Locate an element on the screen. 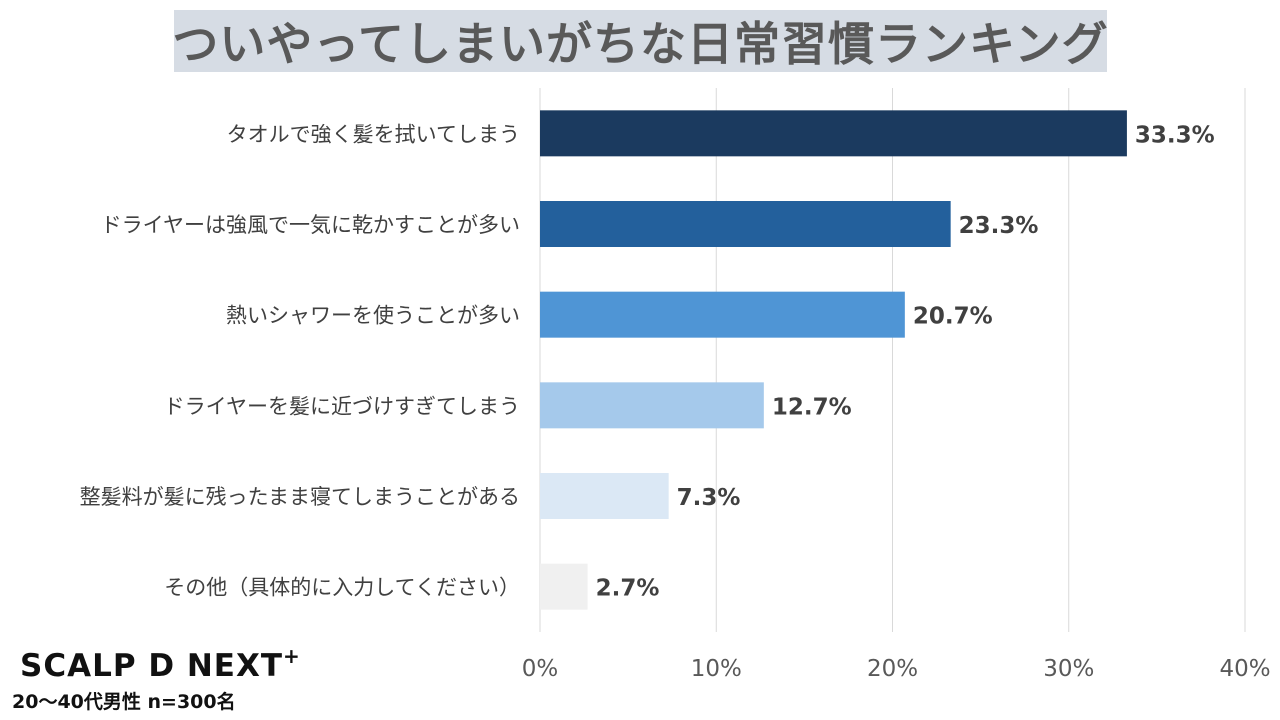  x-tick-label: 40% is located at coordinates (1244, 669).